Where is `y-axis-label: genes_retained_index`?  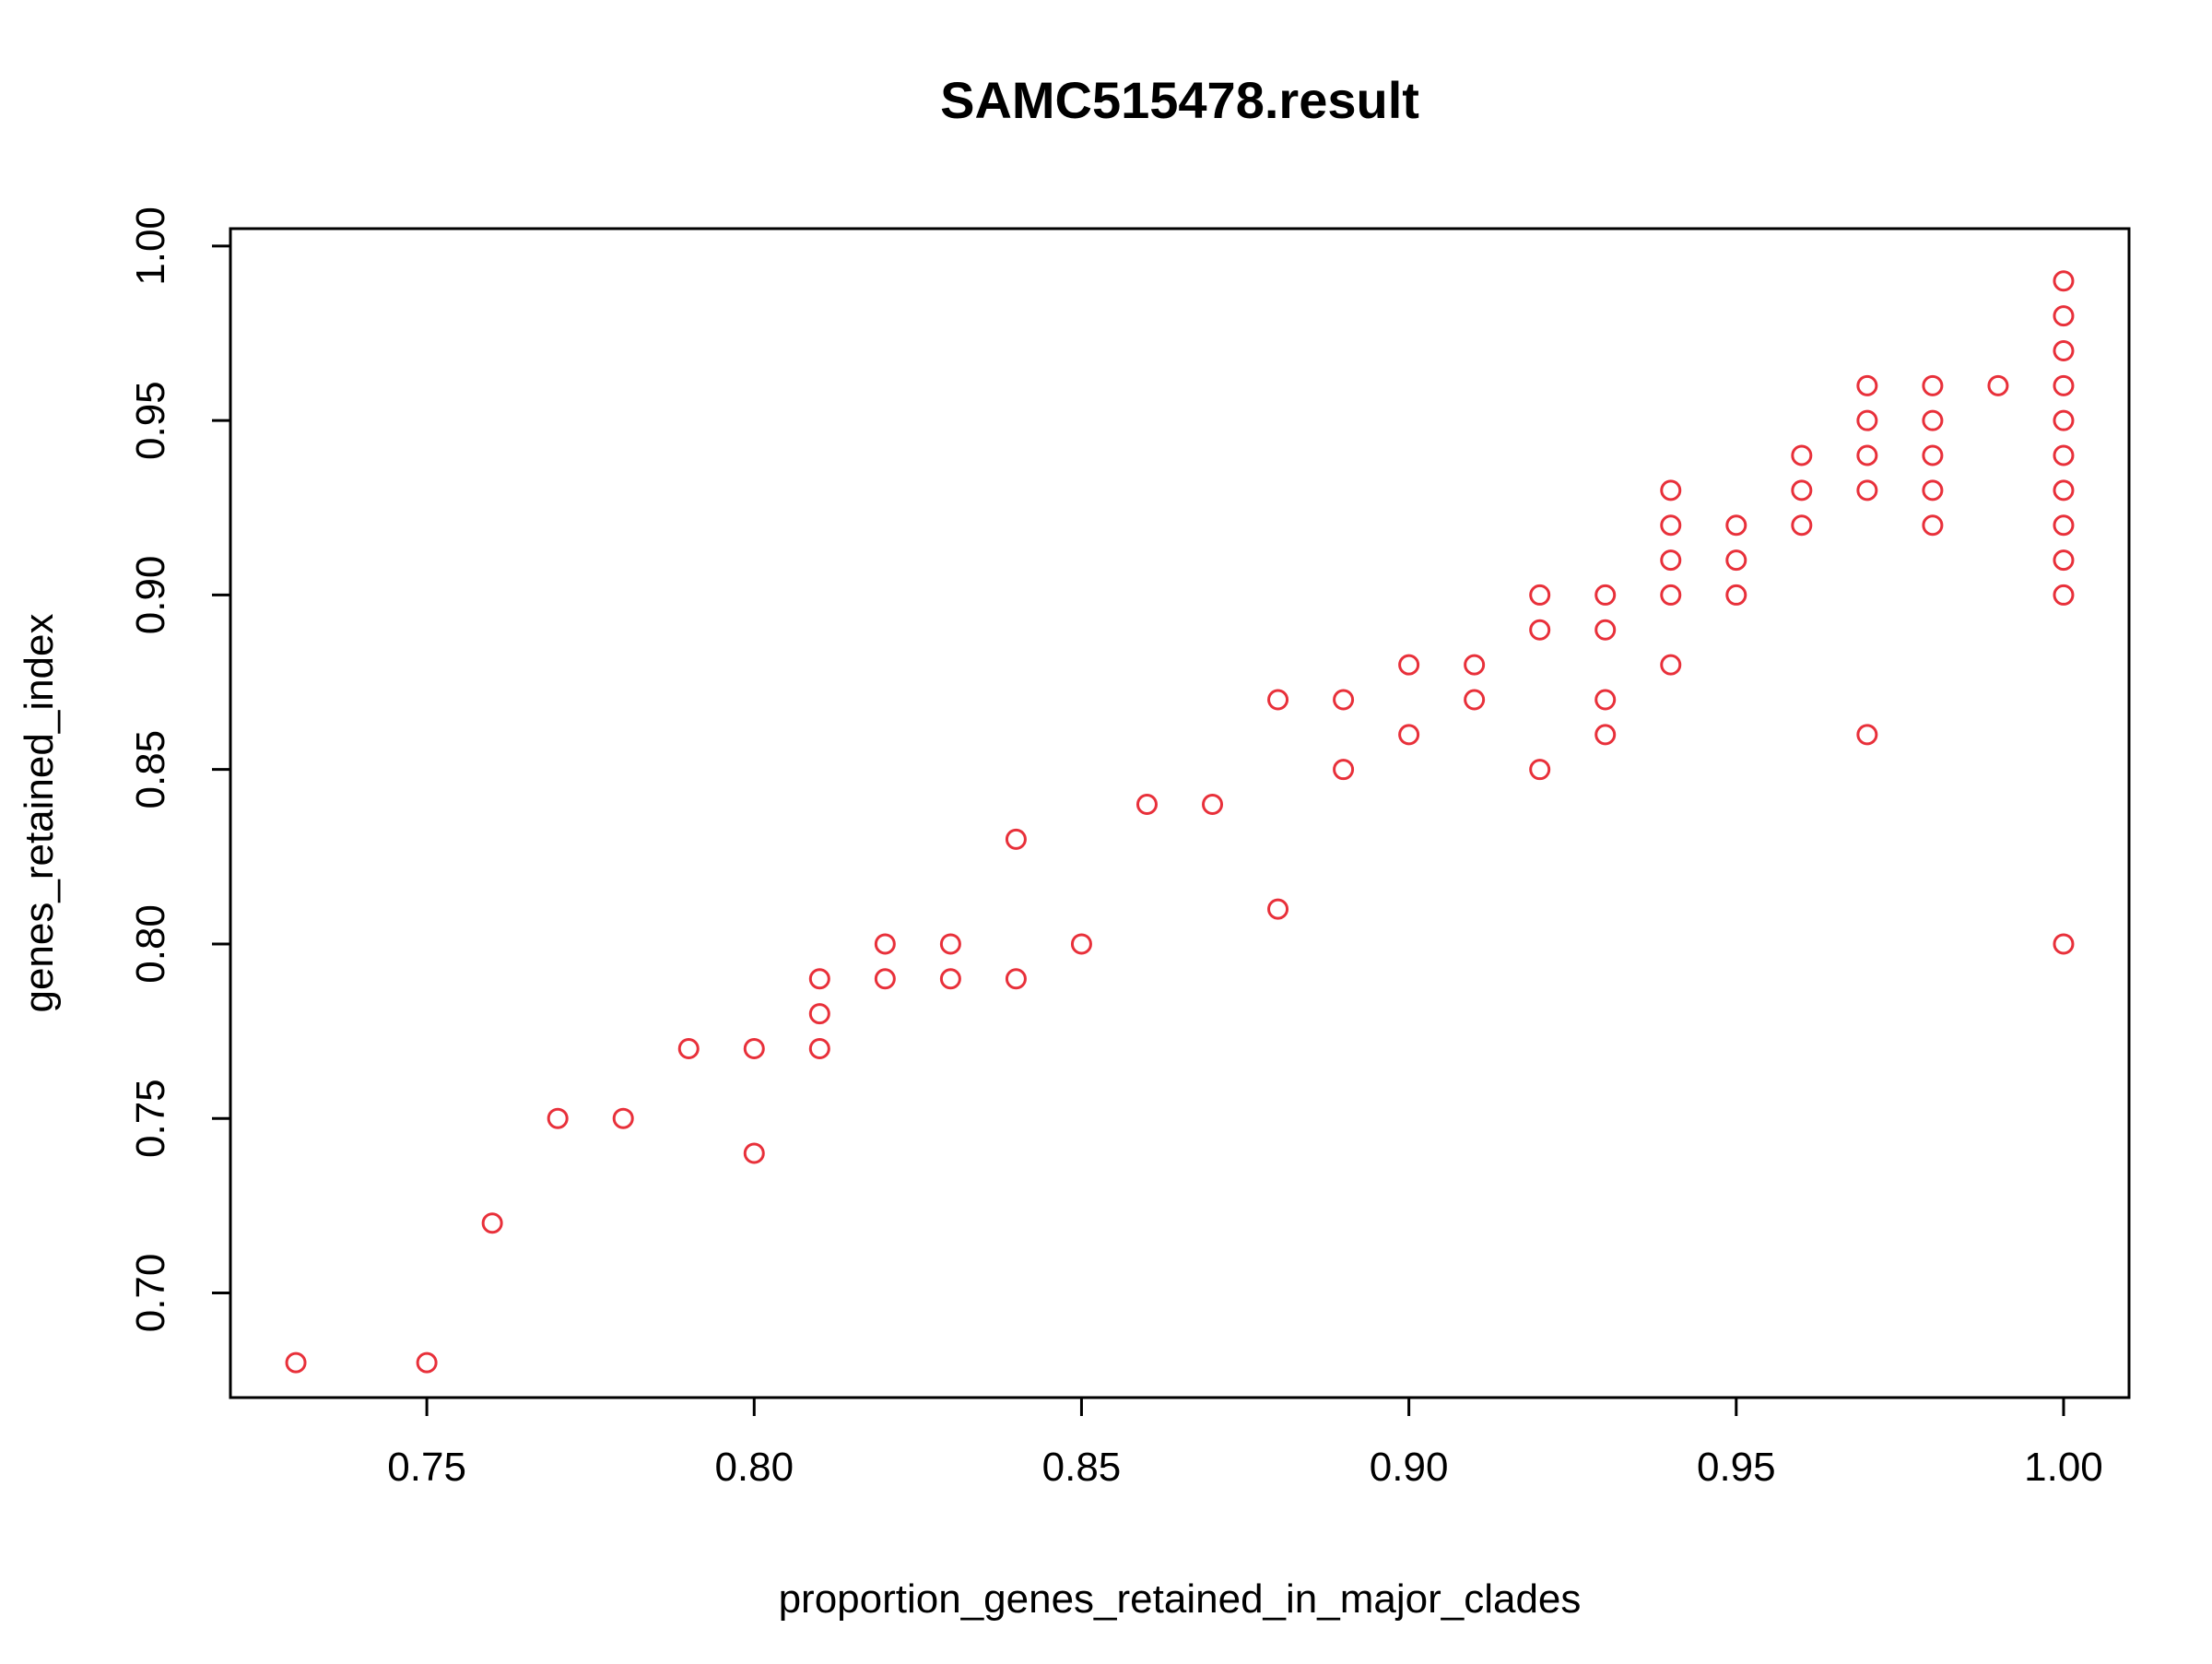 y-axis-label: genes_retained_index is located at coordinates (39, 812).